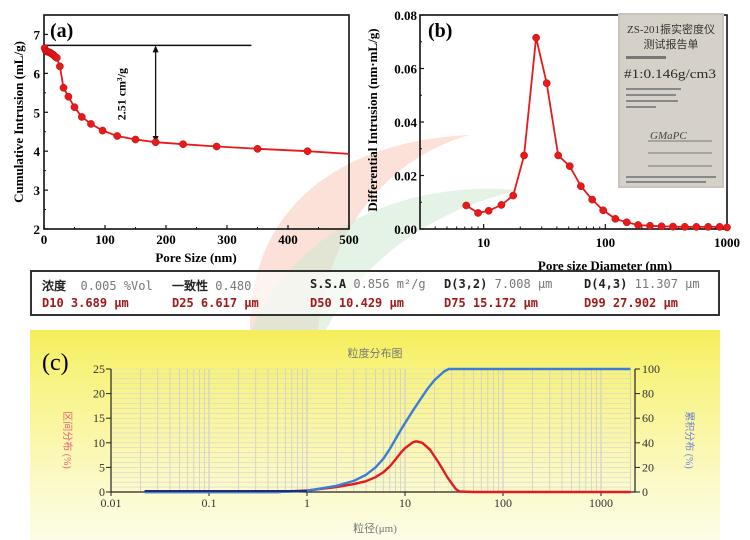 This screenshot has width=750, height=540. What do you see at coordinates (498, 284) in the screenshot?
I see `stat-d32: D(3,2) 7.008 μm` at bounding box center [498, 284].